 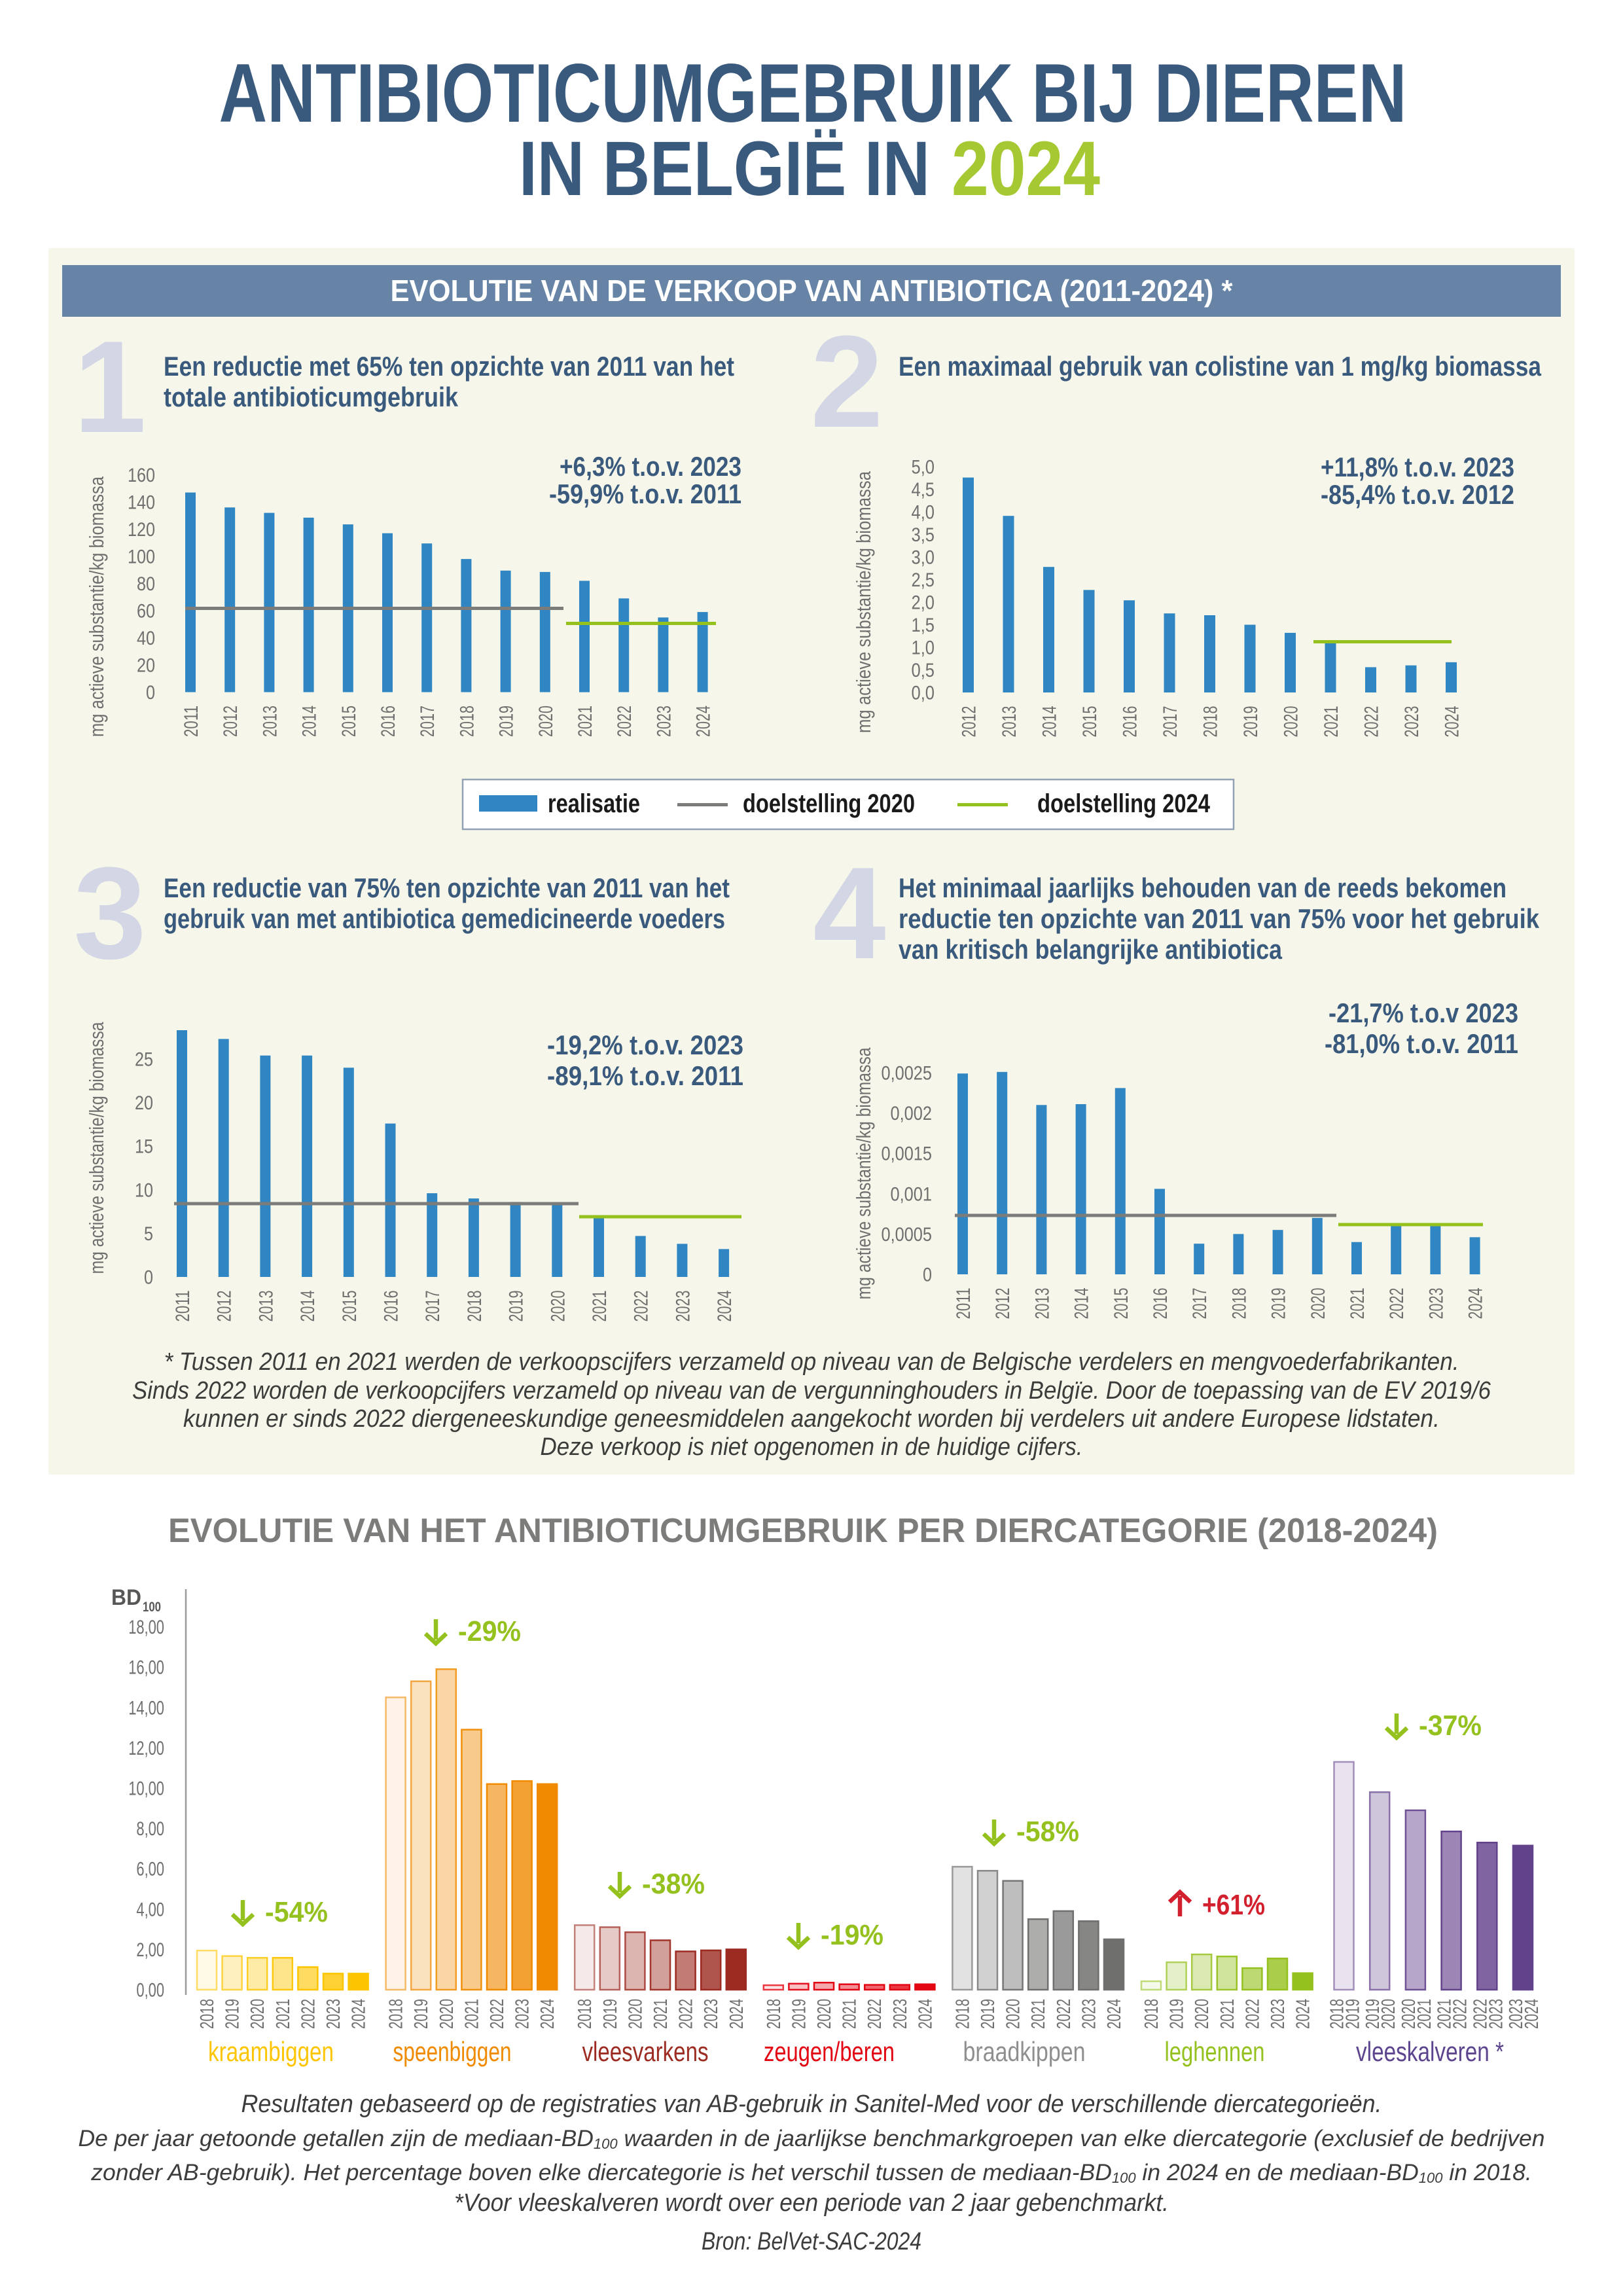 What do you see at coordinates (923, 603) in the screenshot?
I see `svg-text: 2,0` at bounding box center [923, 603].